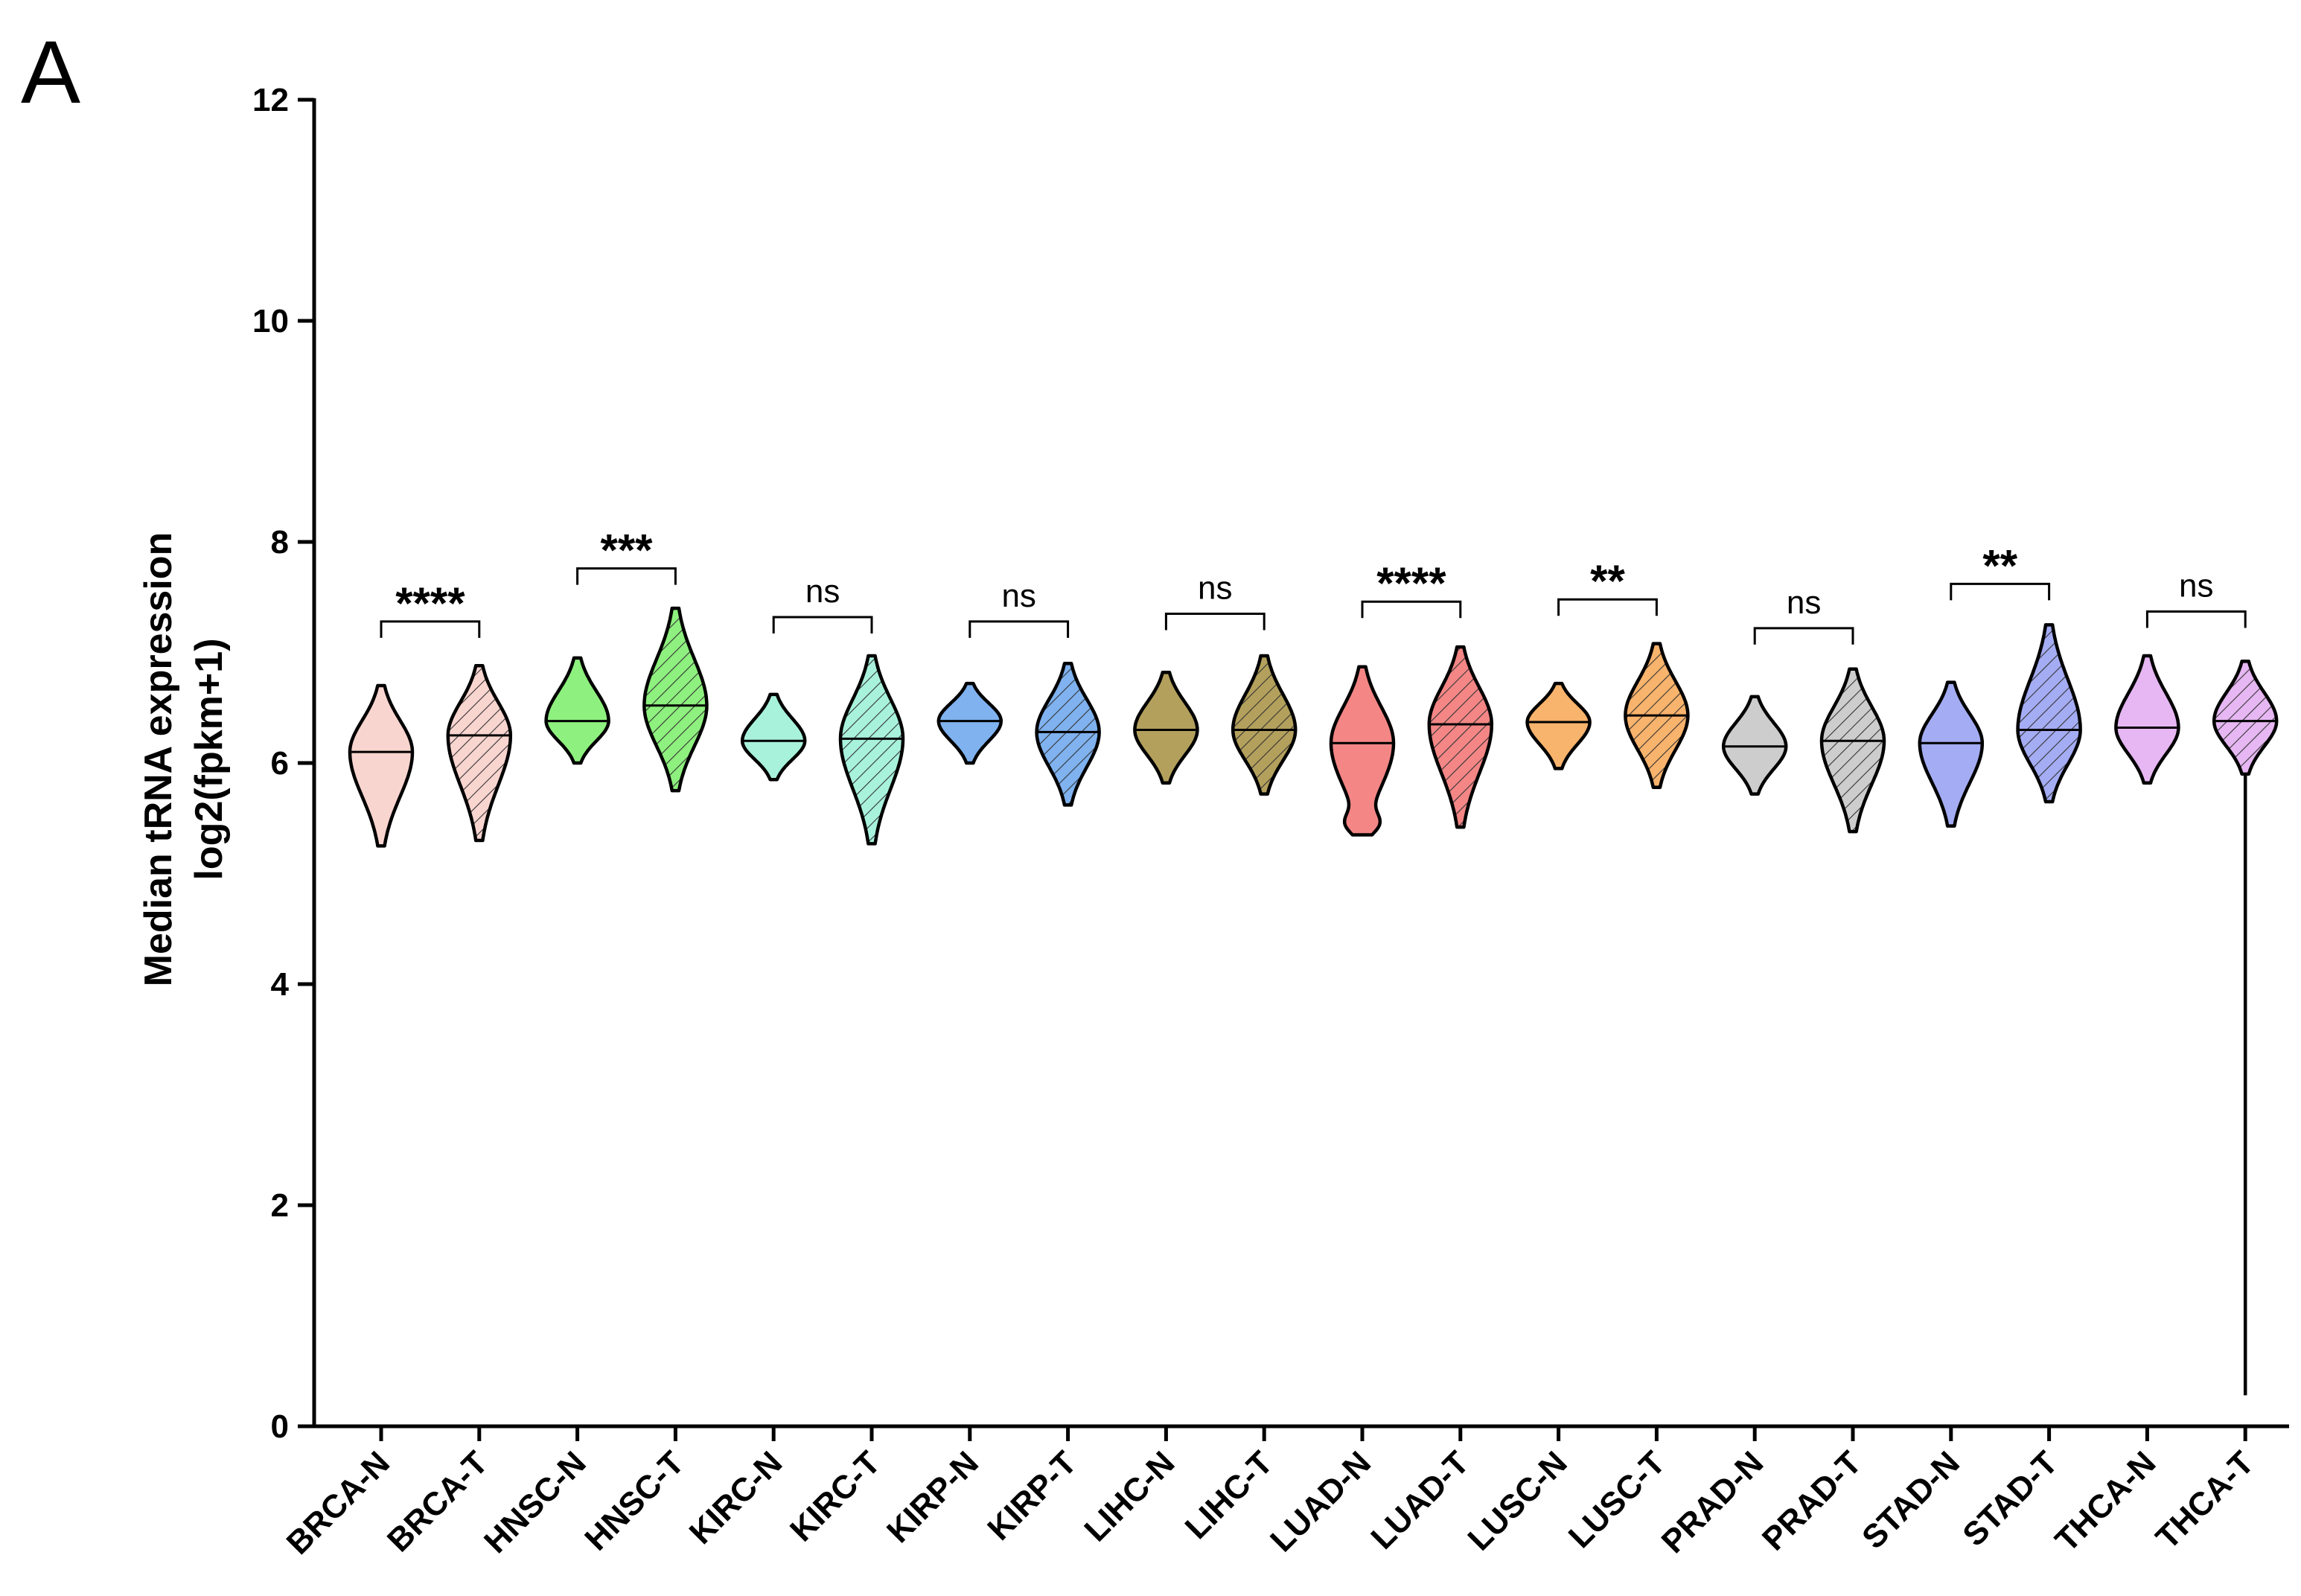  I want to click on sig-label-luad: ****, so click(1411, 583).